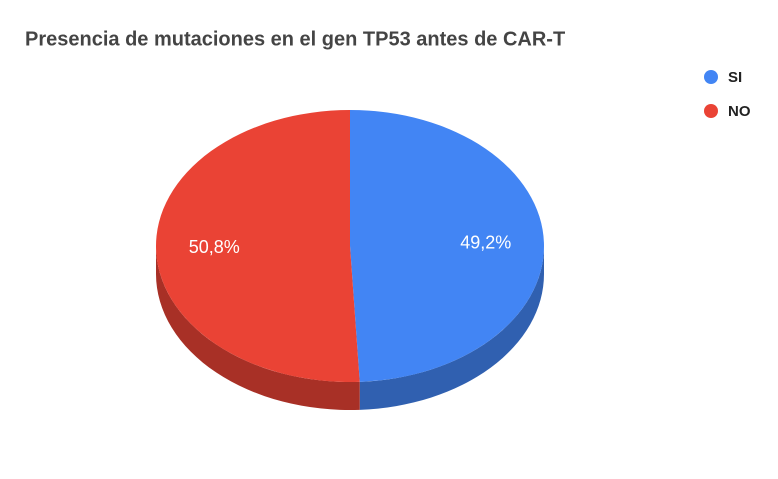 Image resolution: width=778 pixels, height=479 pixels. What do you see at coordinates (739, 111) in the screenshot?
I see `legend-label: NO` at bounding box center [739, 111].